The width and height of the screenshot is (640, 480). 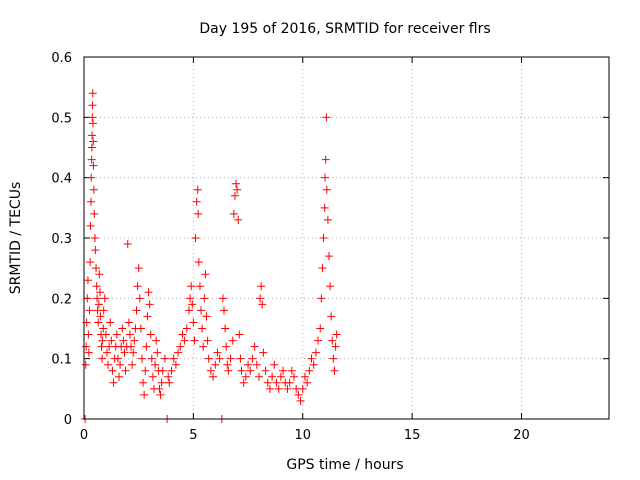 I want to click on y-axis-label: SRMTID / TECUs, so click(x=16, y=238).